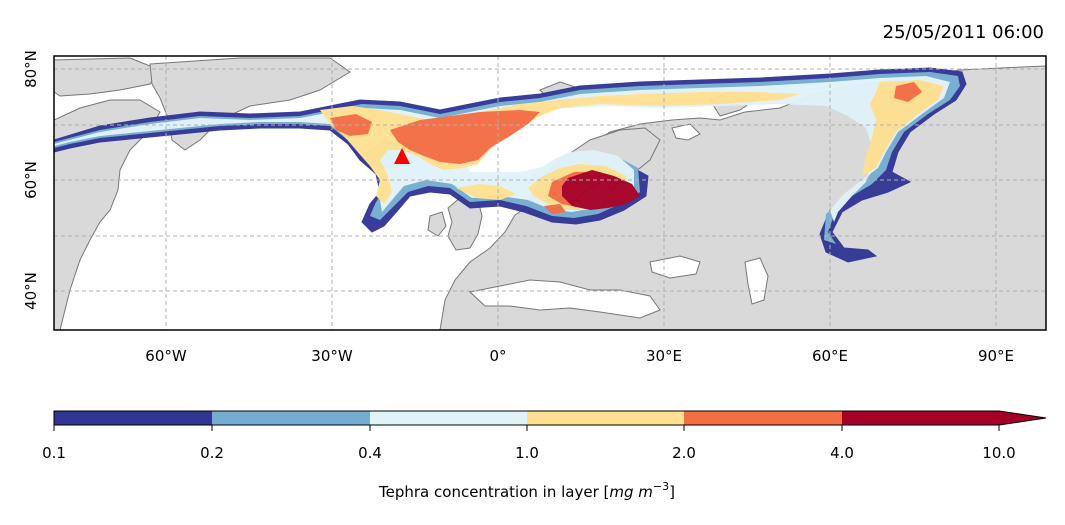  I want to click on lon-label-30e: 30°E, so click(664, 356).